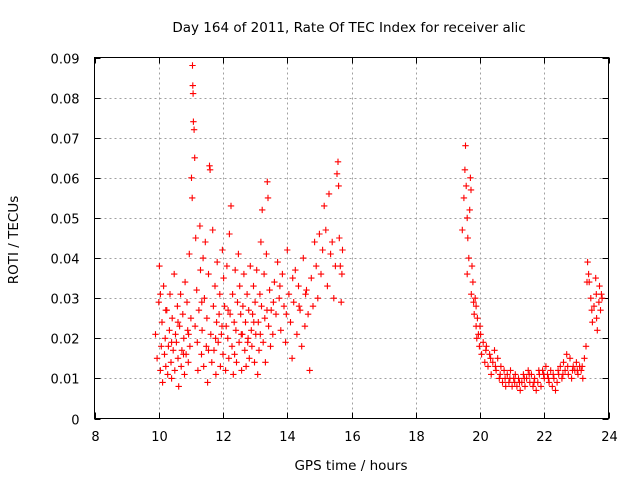  I want to click on x-tick-label: 16, so click(352, 437).